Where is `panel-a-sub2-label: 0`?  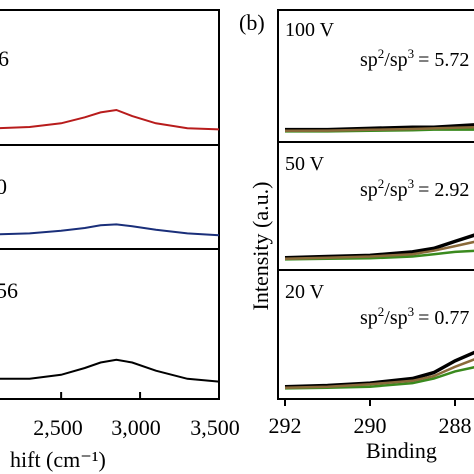
panel-a-sub2-label: 0 is located at coordinates (3, 186).